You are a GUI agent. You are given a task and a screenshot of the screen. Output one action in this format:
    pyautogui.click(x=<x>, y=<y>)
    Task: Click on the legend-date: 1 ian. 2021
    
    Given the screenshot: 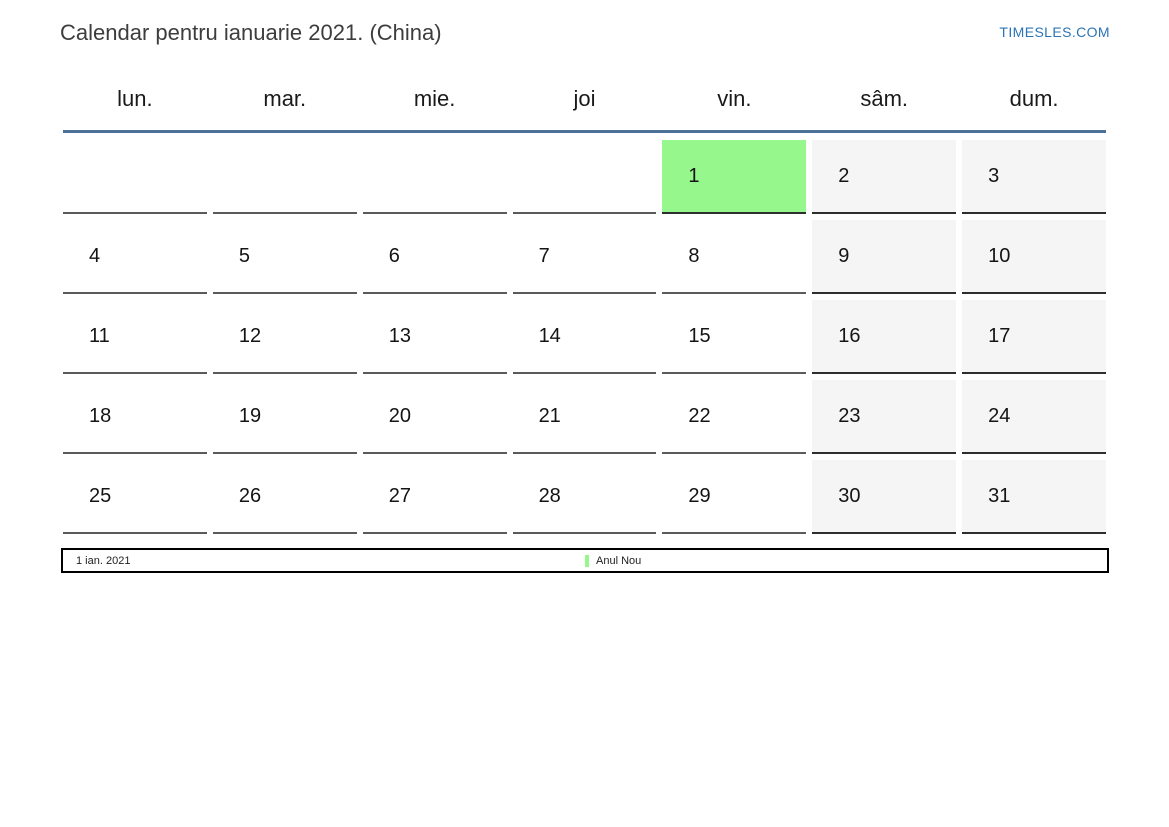 What is the action you would take?
    pyautogui.click(x=103, y=560)
    